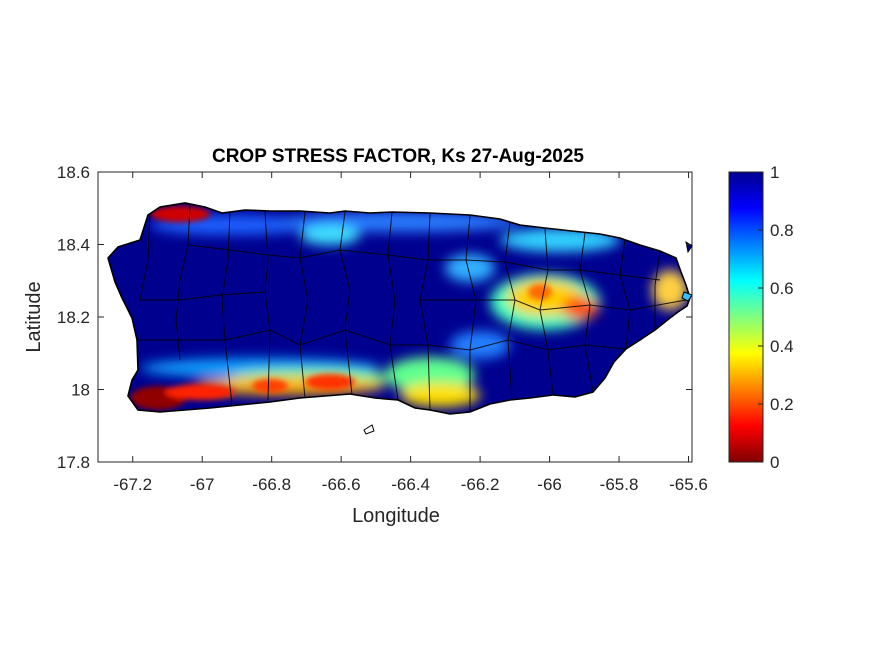 The height and width of the screenshot is (656, 875). Describe the element at coordinates (619, 484) in the screenshot. I see `x-tick-label: -65.8` at that location.